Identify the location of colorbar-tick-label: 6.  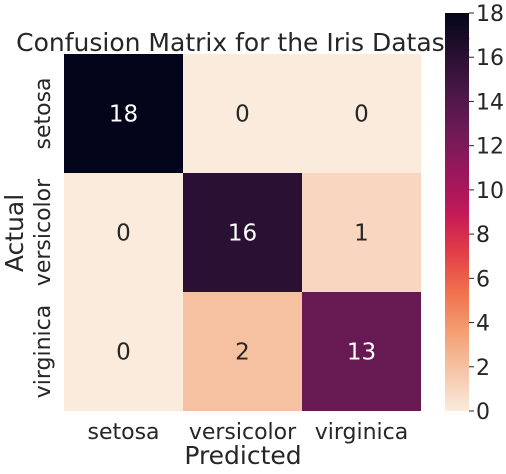
(483, 279).